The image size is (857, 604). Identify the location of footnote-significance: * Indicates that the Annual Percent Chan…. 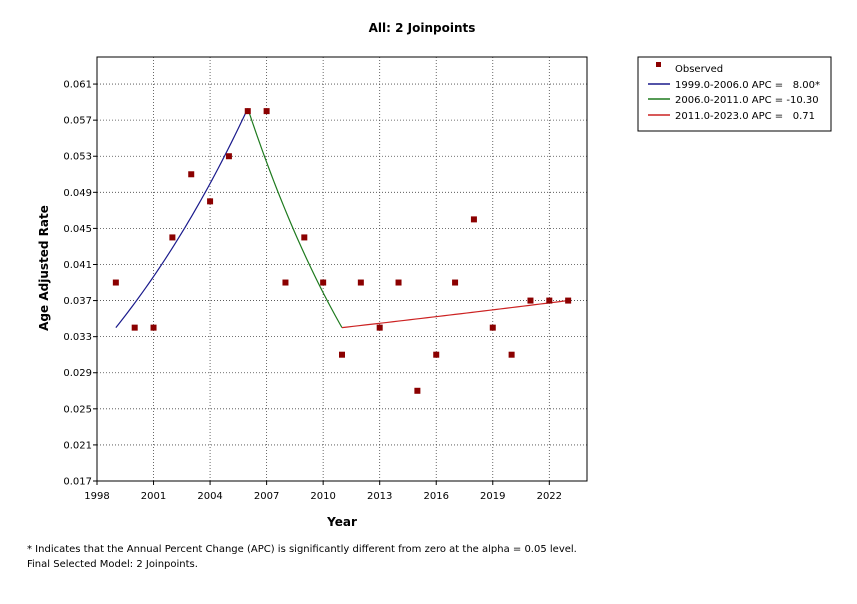
(302, 549).